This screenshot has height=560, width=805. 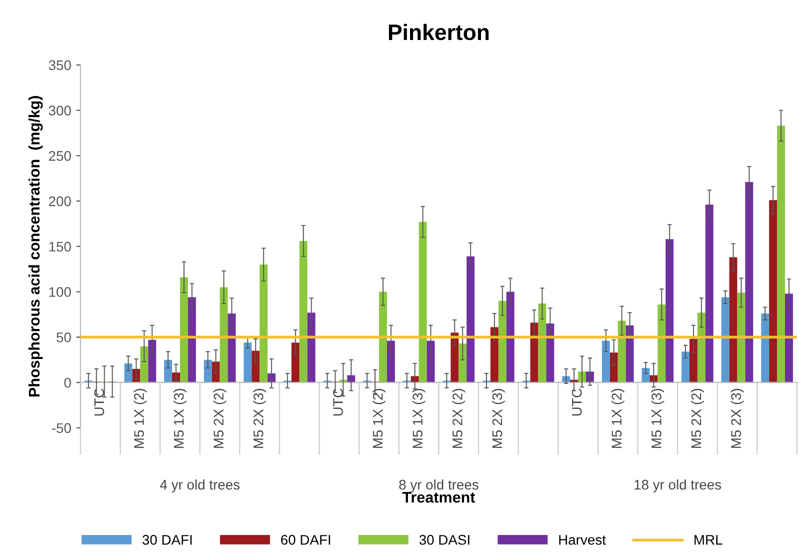 What do you see at coordinates (60, 247) in the screenshot?
I see `y-tick-label: 150` at bounding box center [60, 247].